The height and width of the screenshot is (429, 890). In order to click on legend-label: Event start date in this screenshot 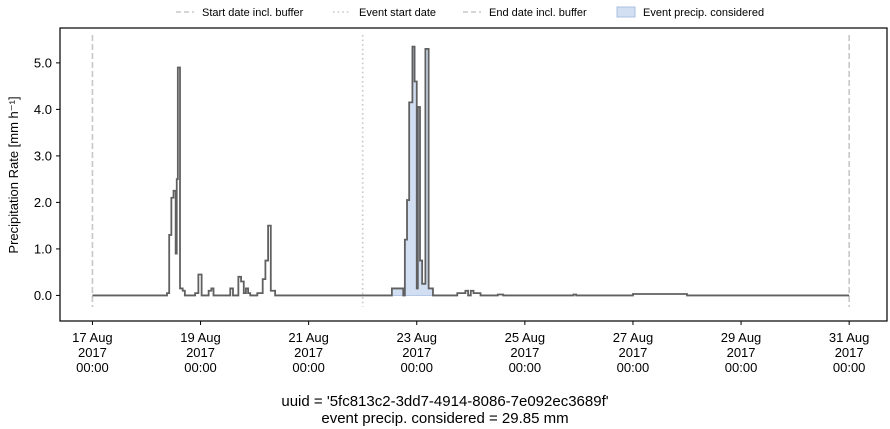, I will do `click(397, 13)`.